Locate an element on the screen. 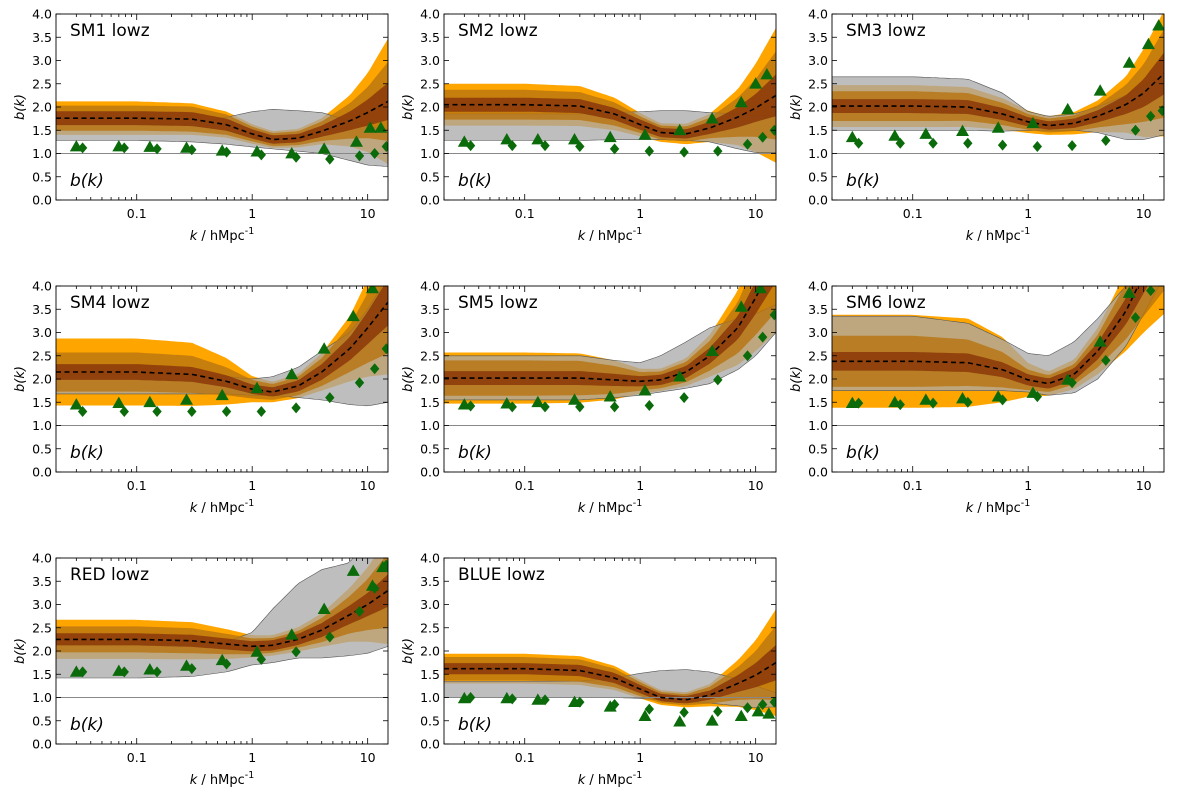 This screenshot has width=1200, height=797. x-tick-label: 10 is located at coordinates (368, 757).